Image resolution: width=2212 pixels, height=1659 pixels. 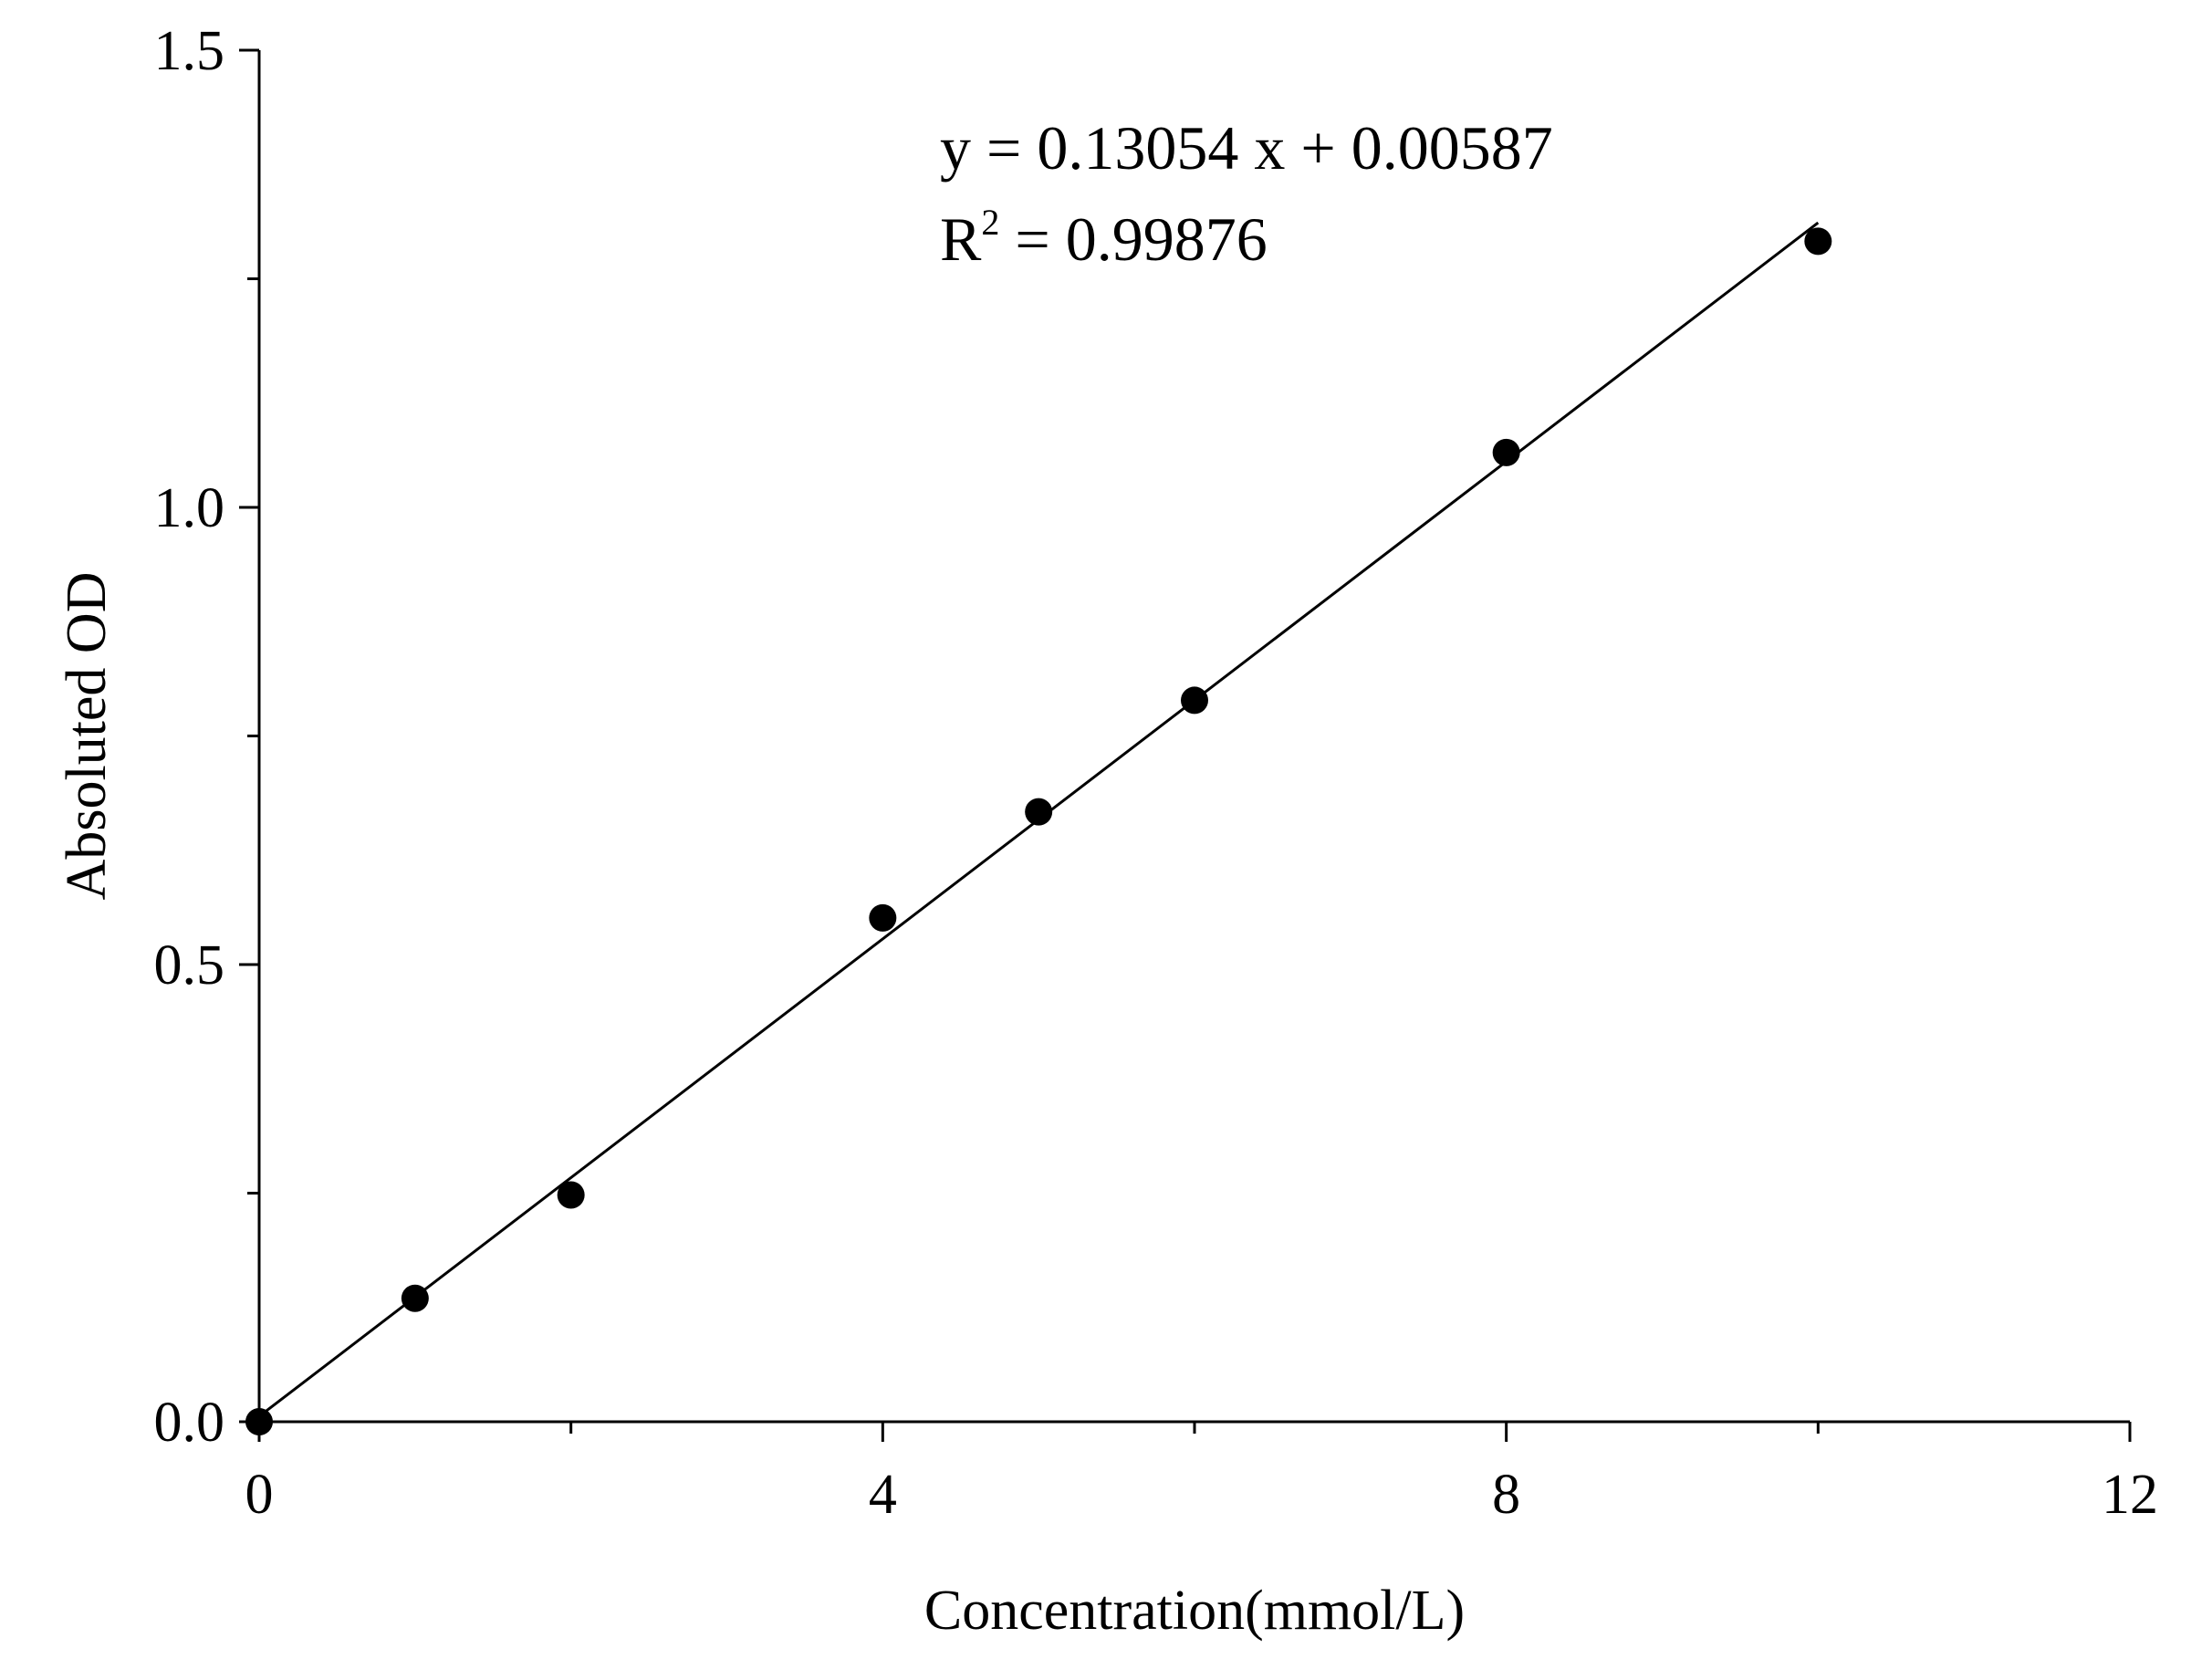 I want to click on x-axis-title: Concentration(mmol/L), so click(x=1194, y=1611).